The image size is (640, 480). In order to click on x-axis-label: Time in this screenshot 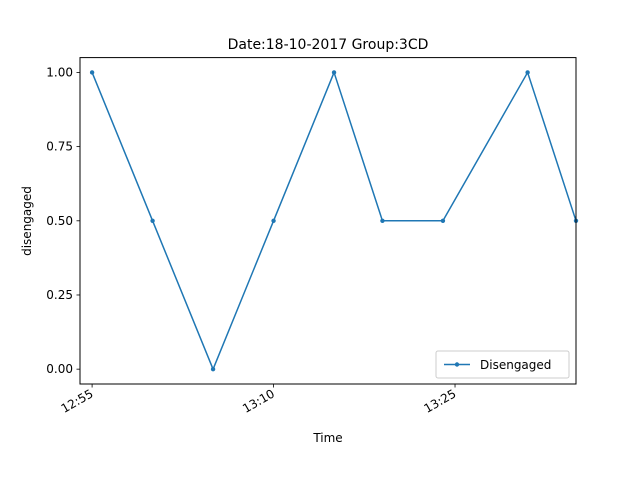, I will do `click(327, 438)`.